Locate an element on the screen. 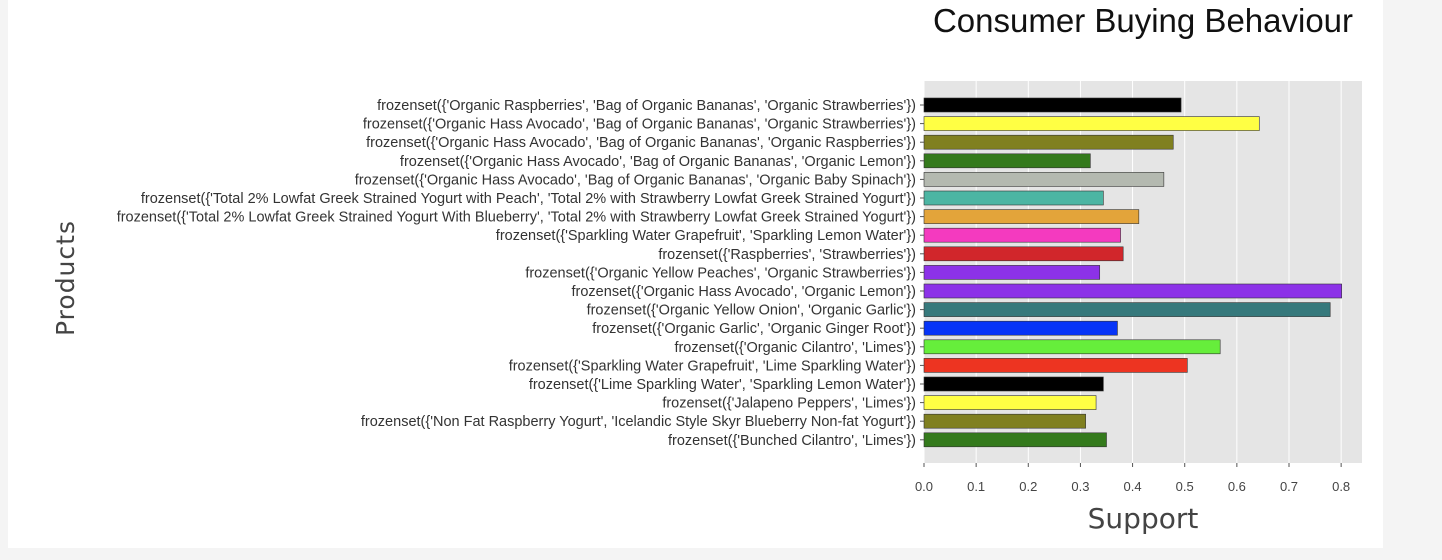  y-tick-label: frozenset({'Organic Cilantro', 'Limes'}) is located at coordinates (795, 348).